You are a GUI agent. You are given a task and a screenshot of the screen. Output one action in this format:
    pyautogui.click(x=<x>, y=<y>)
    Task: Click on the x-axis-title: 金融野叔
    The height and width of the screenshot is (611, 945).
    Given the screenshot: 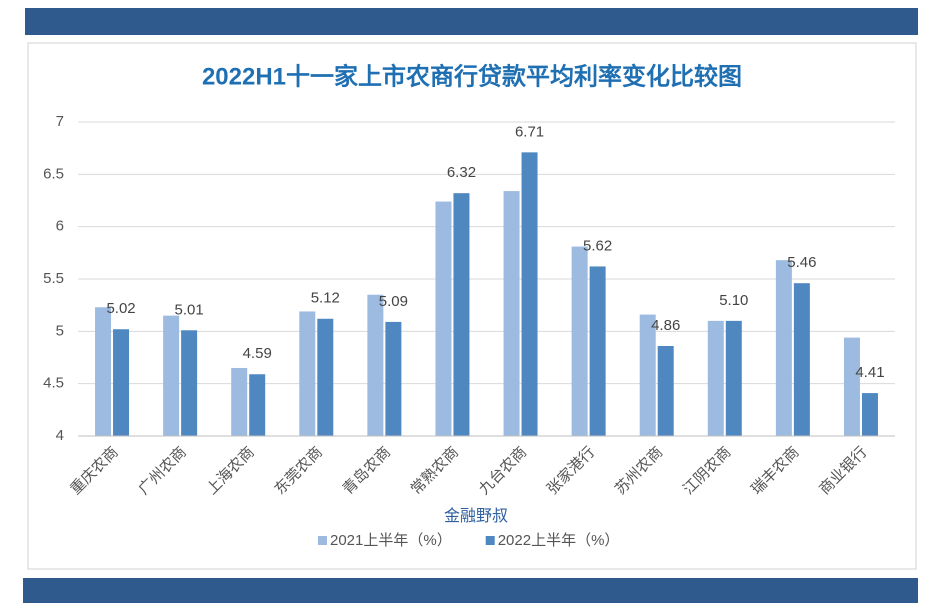 What is the action you would take?
    pyautogui.click(x=476, y=516)
    